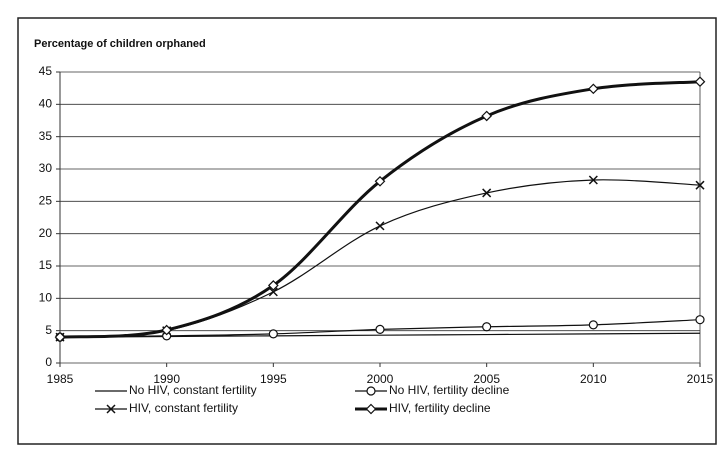  I want to click on legend-label: HIV, fertility decline, so click(440, 408).